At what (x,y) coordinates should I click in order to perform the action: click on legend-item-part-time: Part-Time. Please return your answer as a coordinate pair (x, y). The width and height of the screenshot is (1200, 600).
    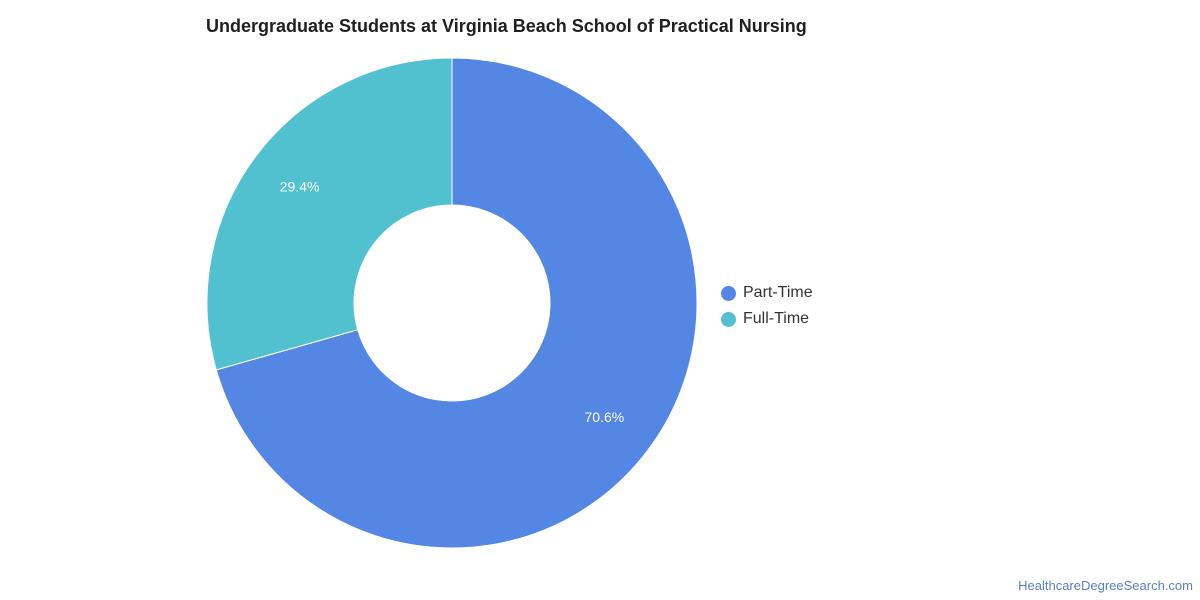
    Looking at the image, I should click on (767, 293).